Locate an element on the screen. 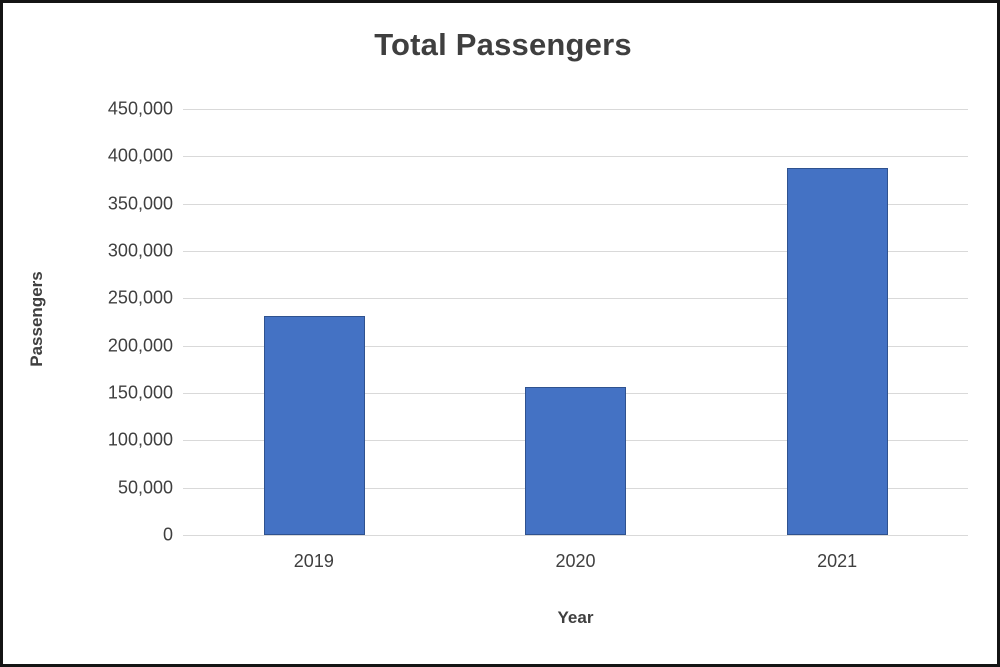  y-axis-title: Passengers is located at coordinates (36, 319).